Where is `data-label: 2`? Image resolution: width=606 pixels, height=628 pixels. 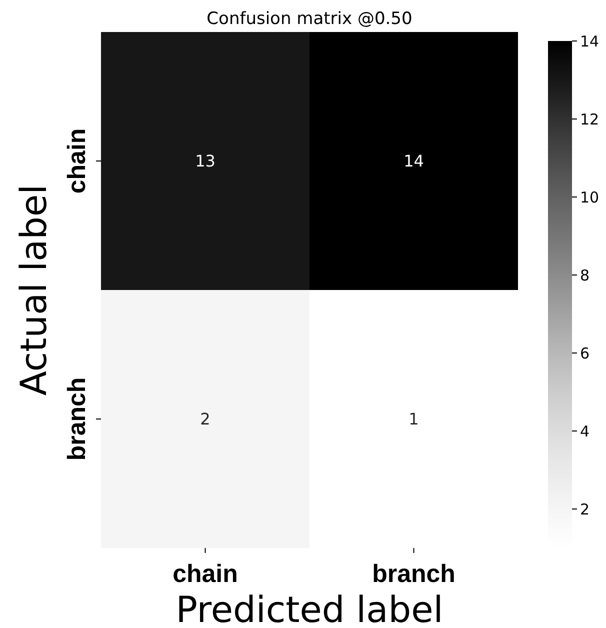 data-label: 2 is located at coordinates (205, 419).